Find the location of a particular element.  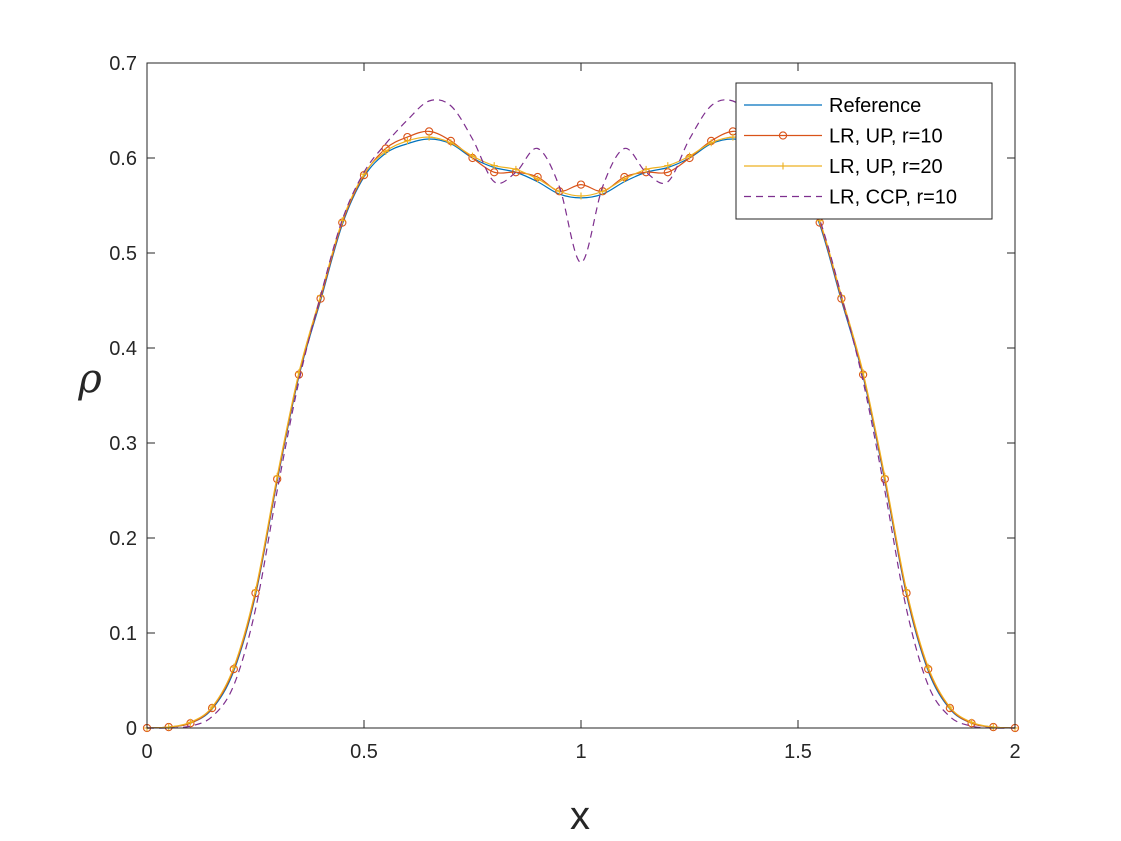

x-axis-label: x is located at coordinates (580, 816).